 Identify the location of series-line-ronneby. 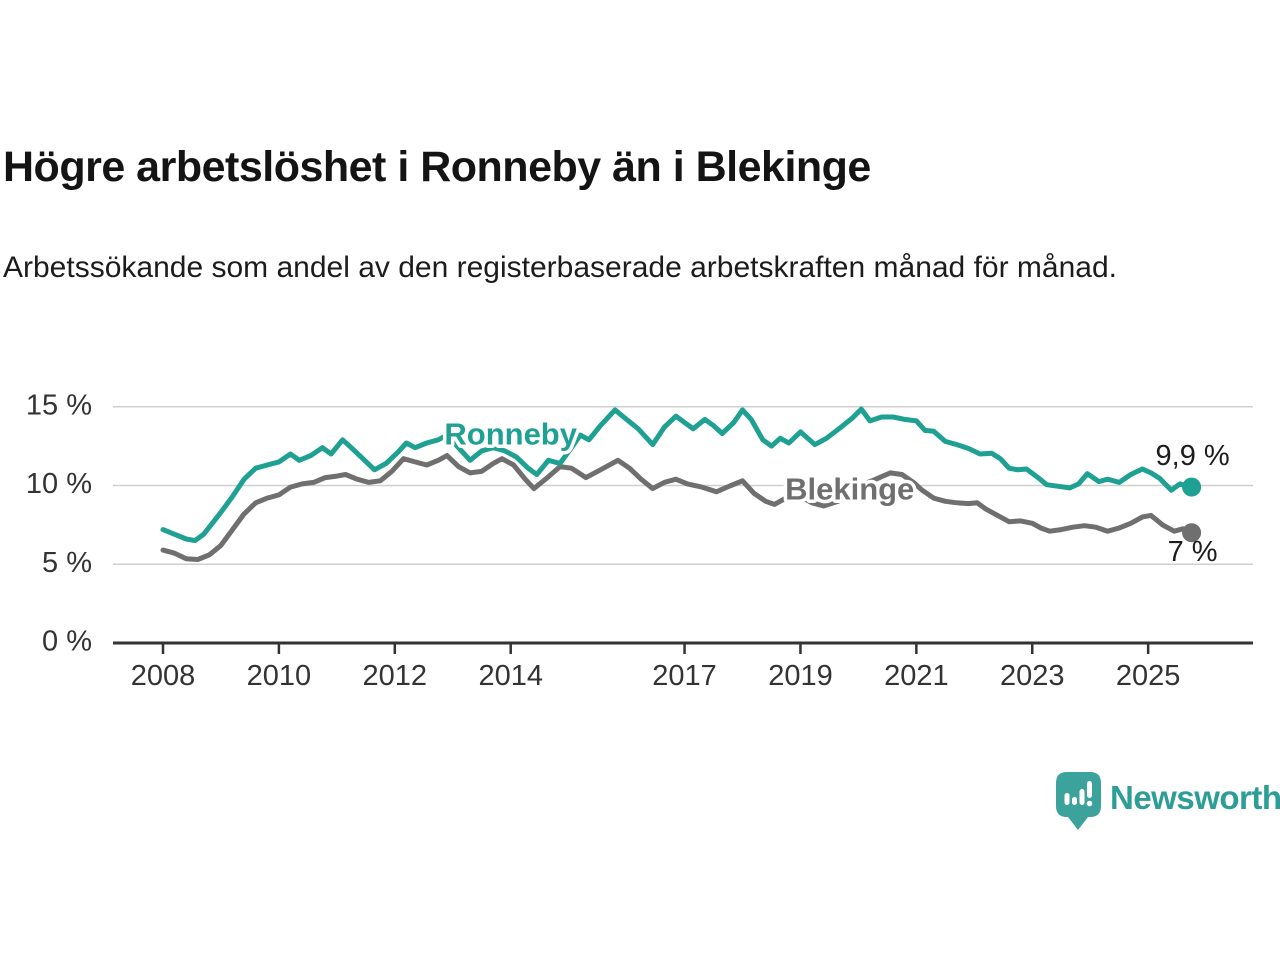
(677, 475).